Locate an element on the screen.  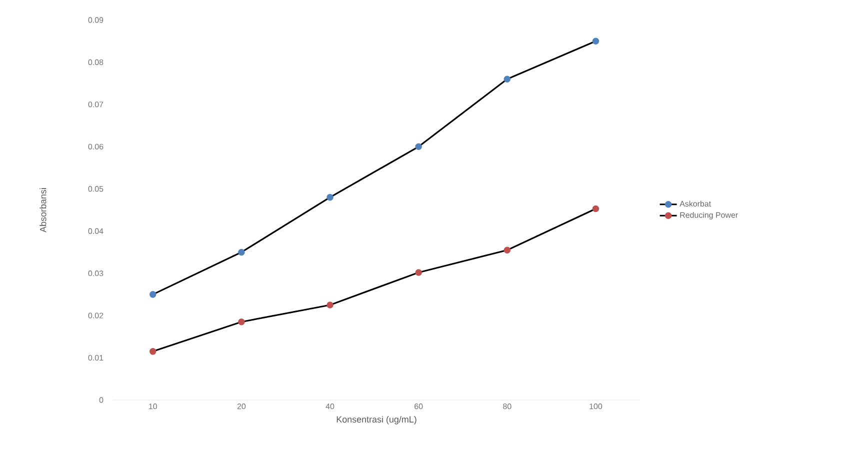
y-axis-title: Absorbansi is located at coordinates (43, 210).